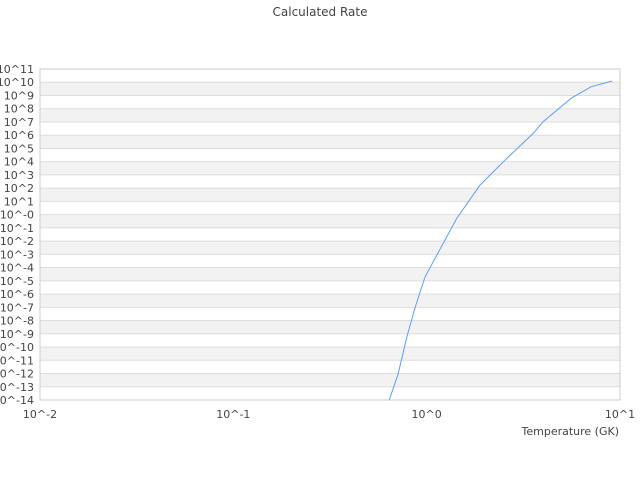 This screenshot has width=640, height=480. I want to click on y-tick-label: 10^5, so click(19, 148).